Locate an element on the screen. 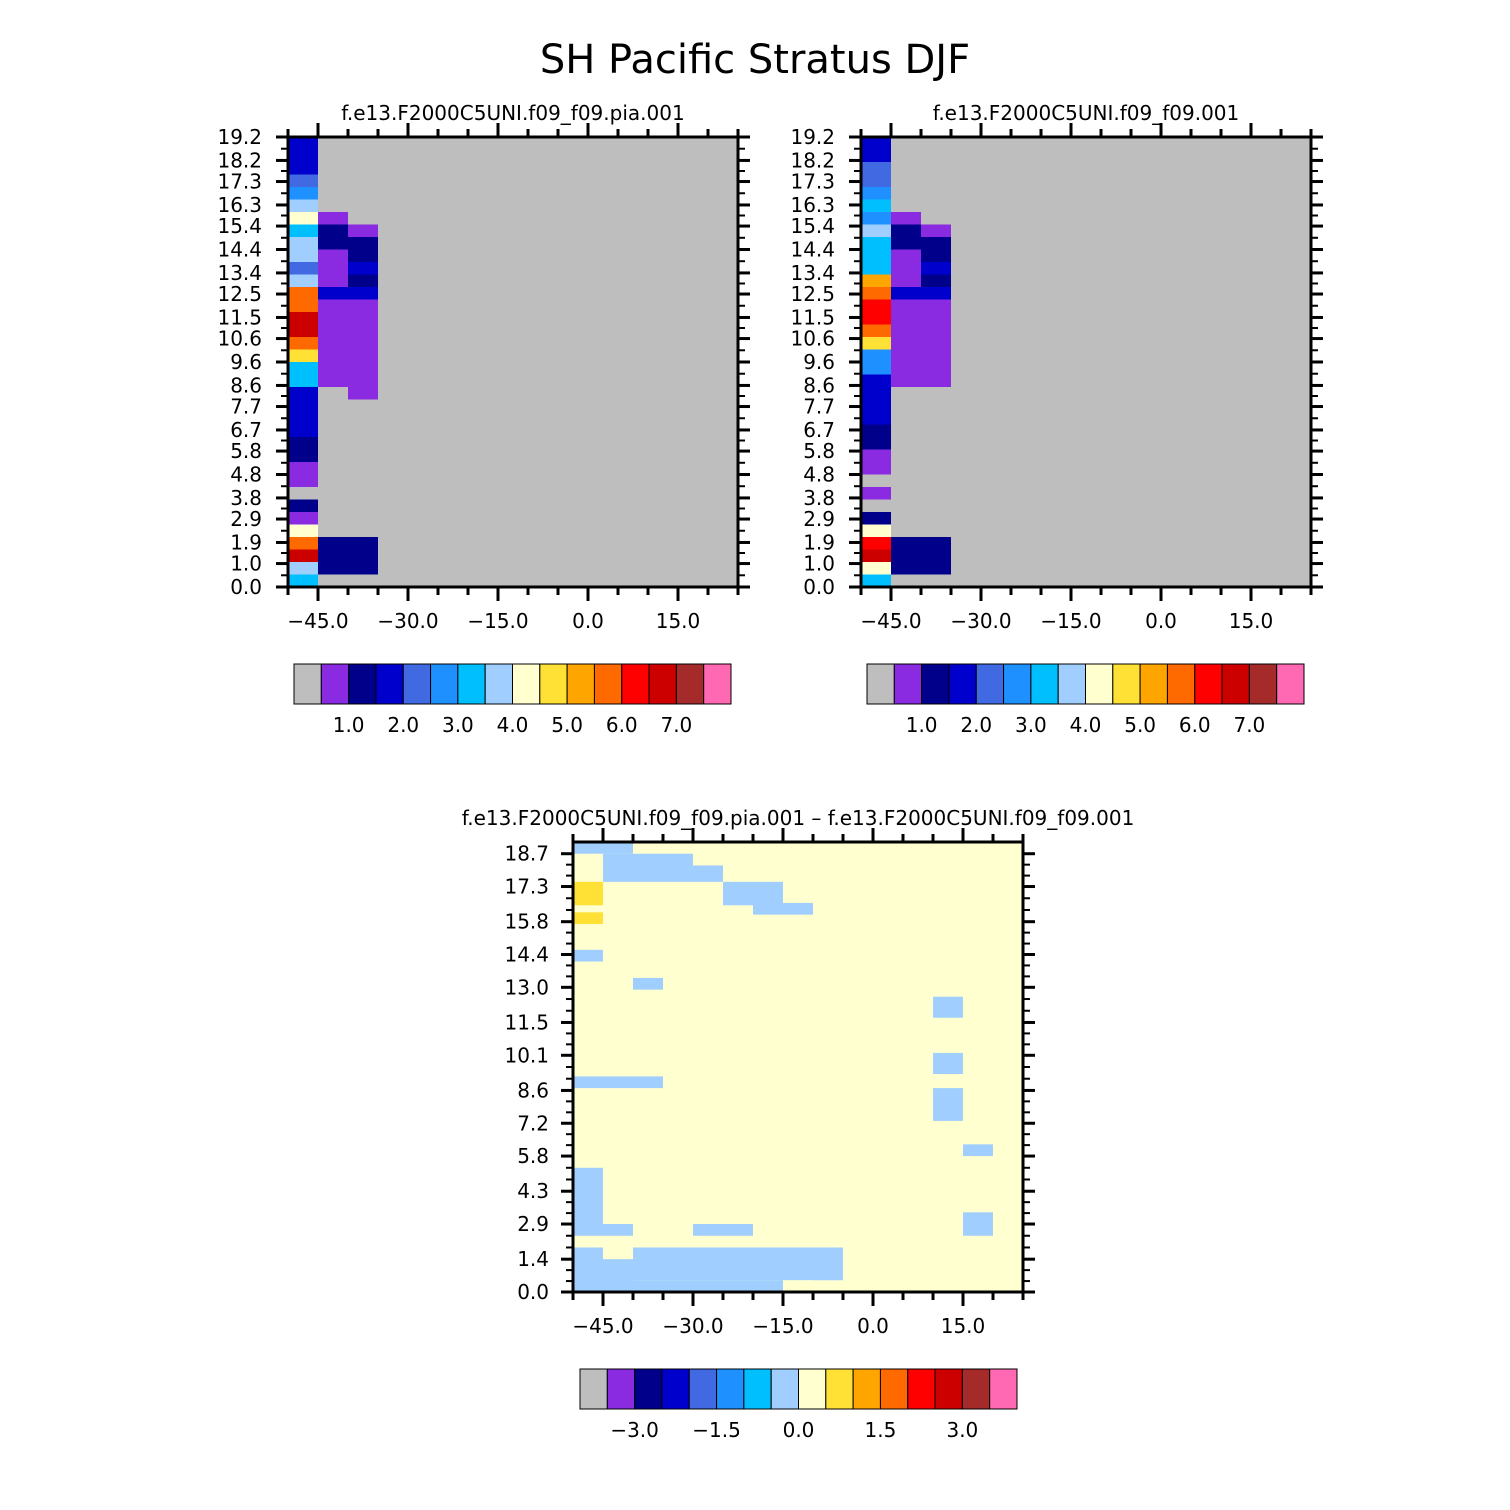 The width and height of the screenshot is (1510, 1510). y-tick-label: 4.3 is located at coordinates (533, 1191).